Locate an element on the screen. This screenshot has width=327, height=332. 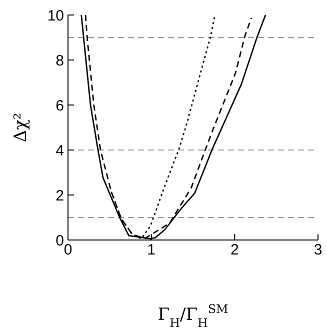
y-axis-title: Δχ² is located at coordinates (21, 127).